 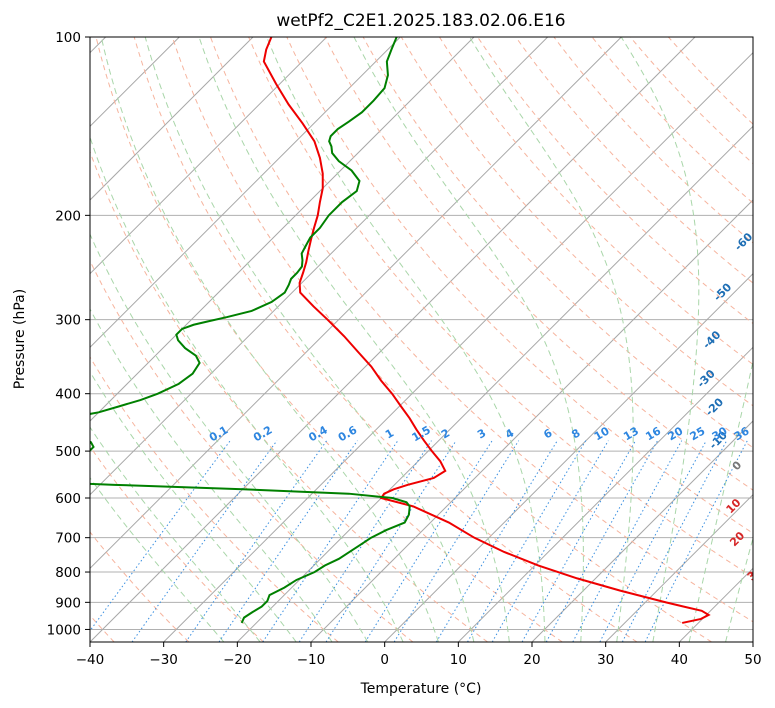 What do you see at coordinates (68, 216) in the screenshot?
I see `y-tick-label: 200` at bounding box center [68, 216].